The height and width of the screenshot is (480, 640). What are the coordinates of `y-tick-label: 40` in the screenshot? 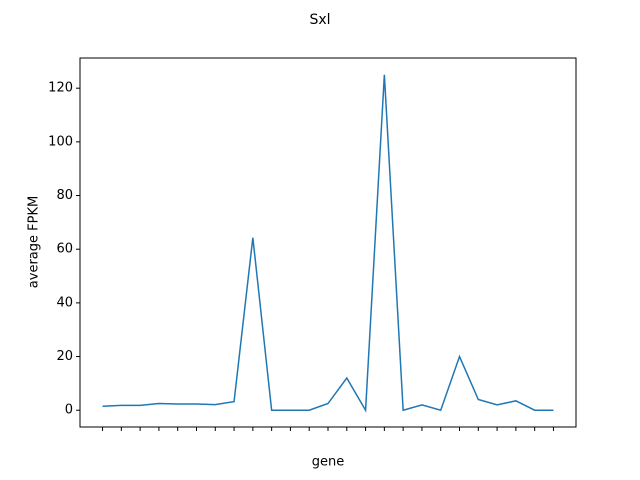 It's located at (64, 302).